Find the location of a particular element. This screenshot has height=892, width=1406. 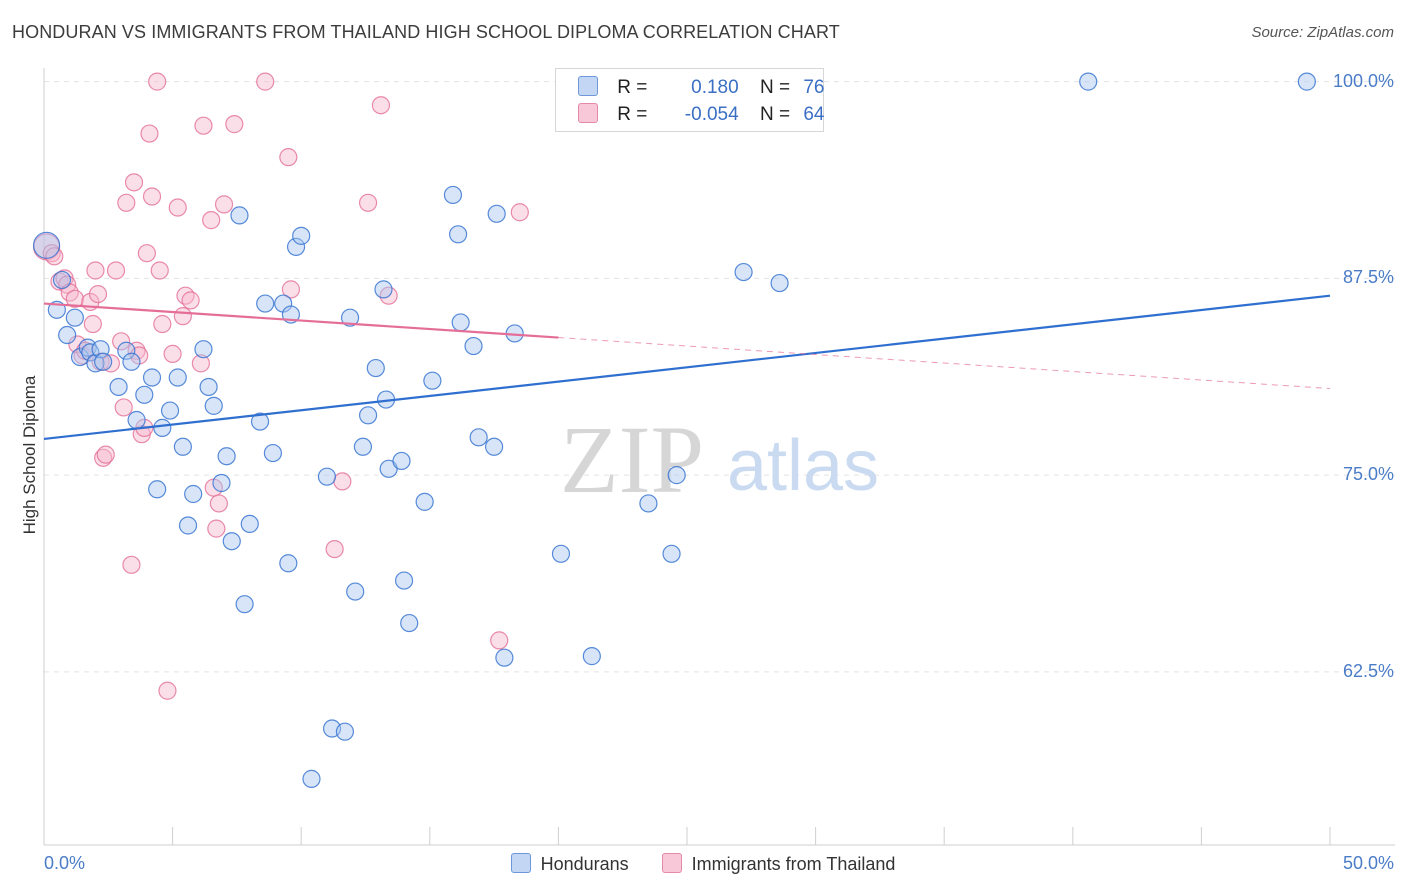

legend-r-value: 0.180 is located at coordinates (715, 87).